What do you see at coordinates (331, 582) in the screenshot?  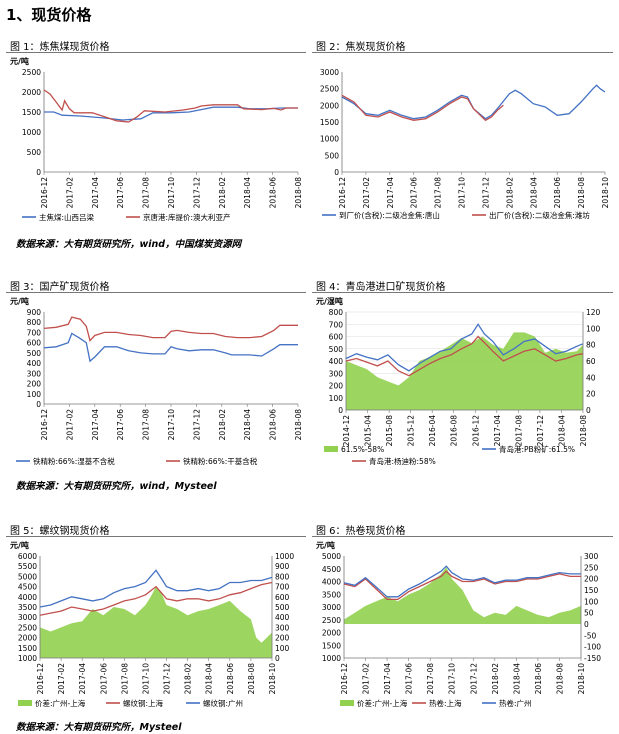 I see `y-tick-label: 4000` at bounding box center [331, 582].